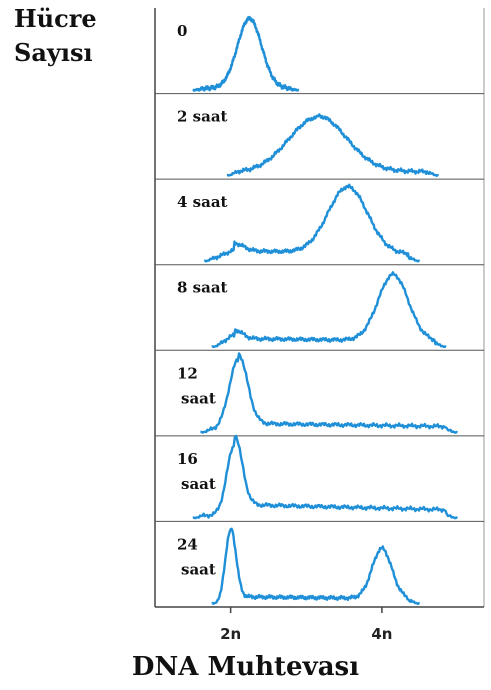 The height and width of the screenshot is (690, 491). What do you see at coordinates (187, 459) in the screenshot?
I see `panel-label-5-0: 16` at bounding box center [187, 459].